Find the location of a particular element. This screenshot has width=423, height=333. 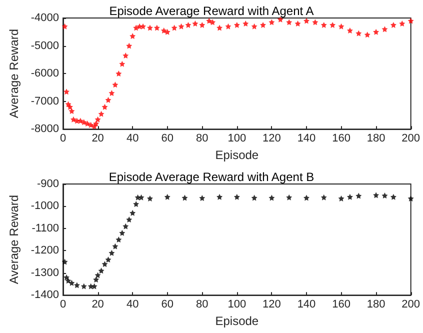

y-tick-label: -900 is located at coordinates (48, 184).